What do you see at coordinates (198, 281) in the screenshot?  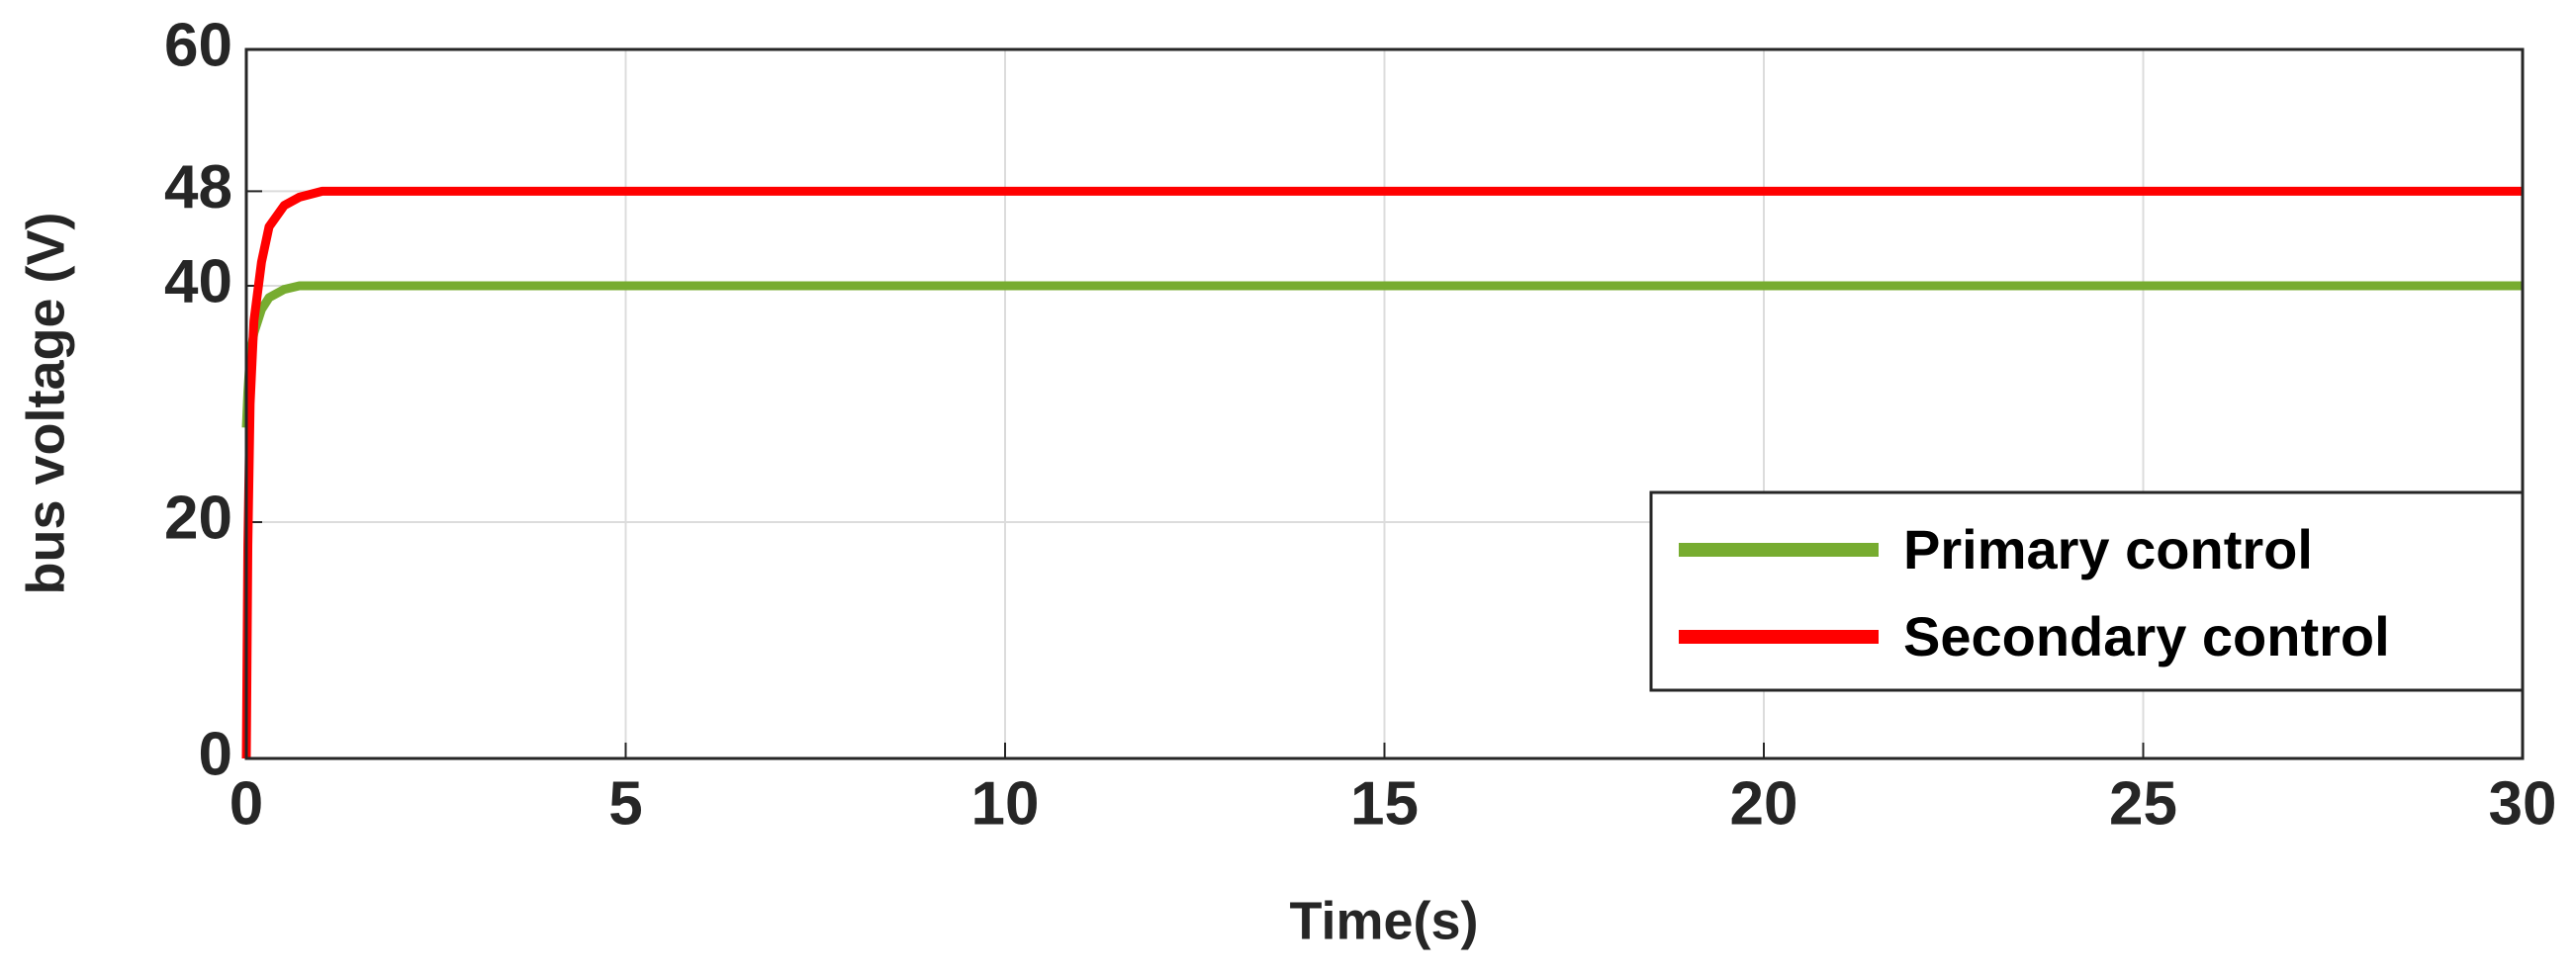 I see `y-tick-label: 40` at bounding box center [198, 281].